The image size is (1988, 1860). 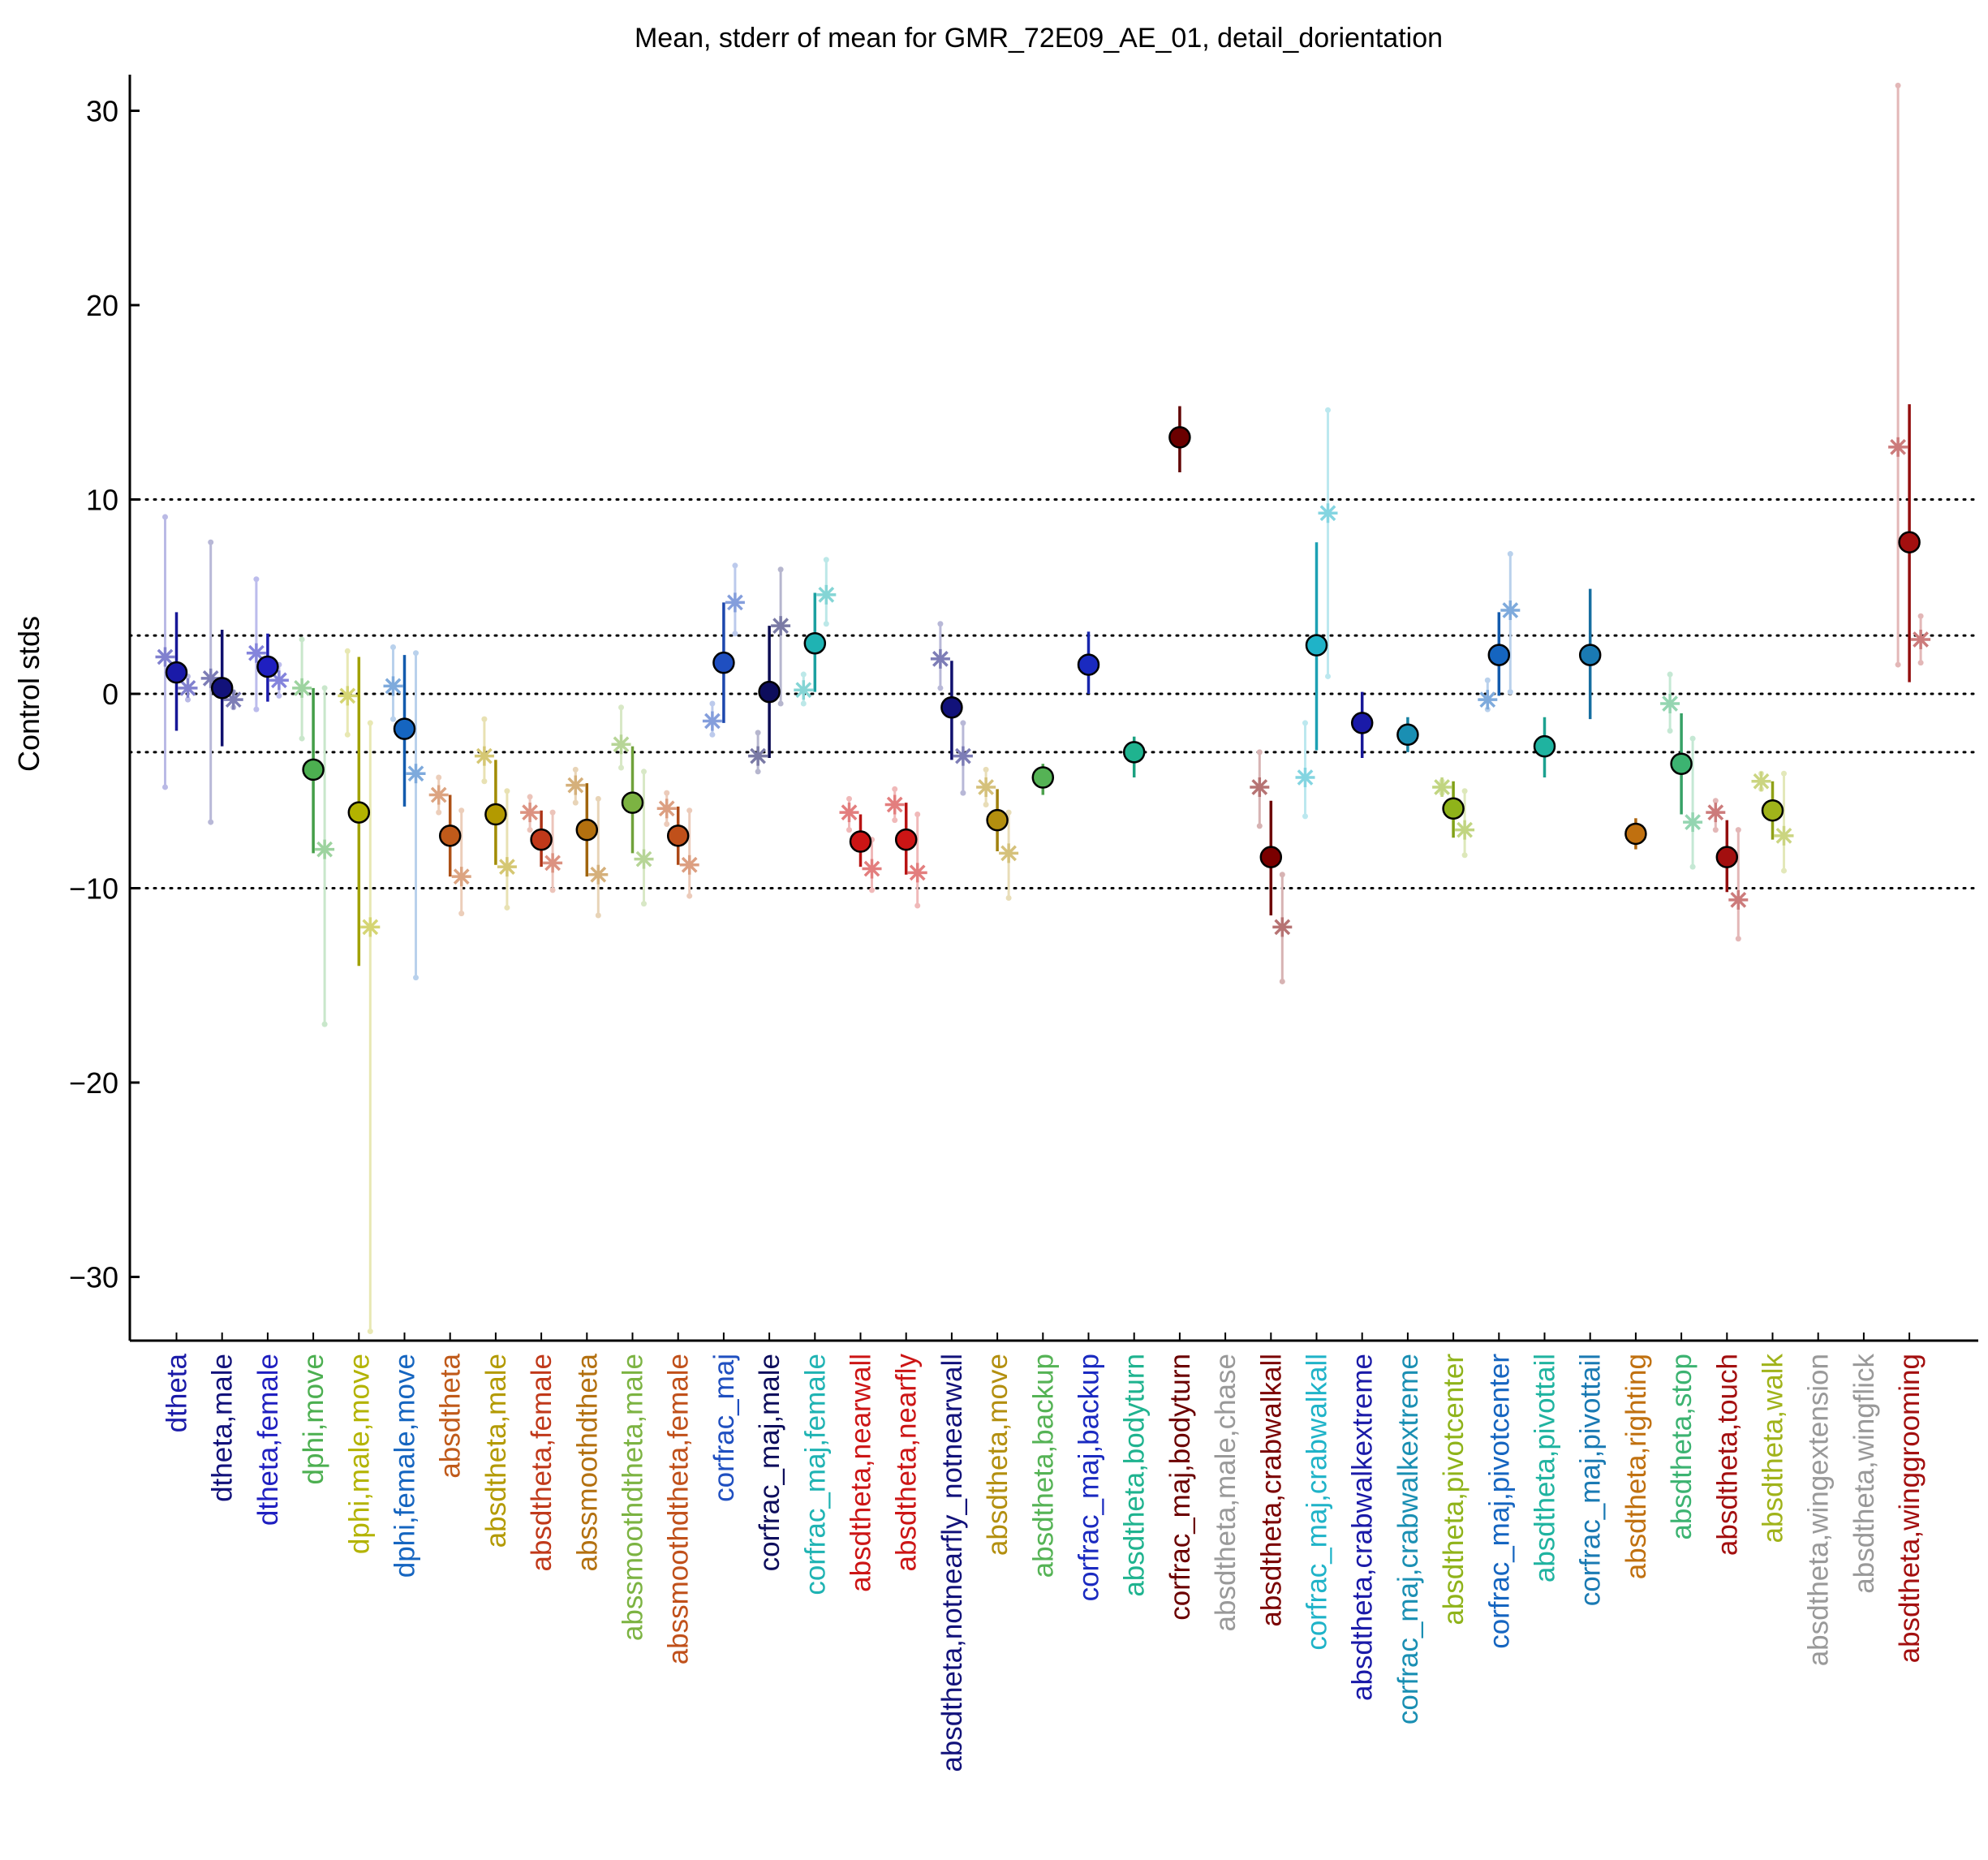 What do you see at coordinates (587, 1462) in the screenshot?
I see `x-tick-label: abssmoothdtheta` at bounding box center [587, 1462].